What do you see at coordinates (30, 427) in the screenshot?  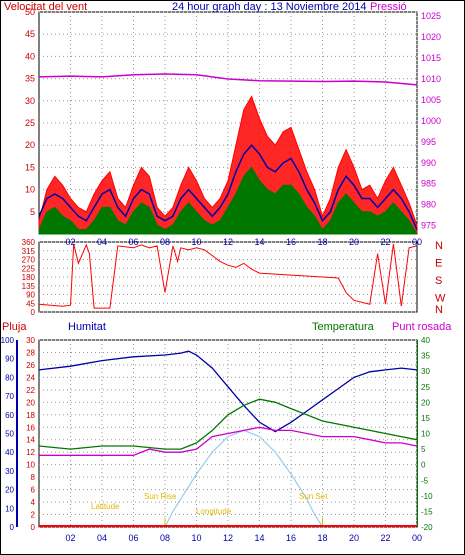 I see `rain-tick-label: 16` at bounding box center [30, 427].